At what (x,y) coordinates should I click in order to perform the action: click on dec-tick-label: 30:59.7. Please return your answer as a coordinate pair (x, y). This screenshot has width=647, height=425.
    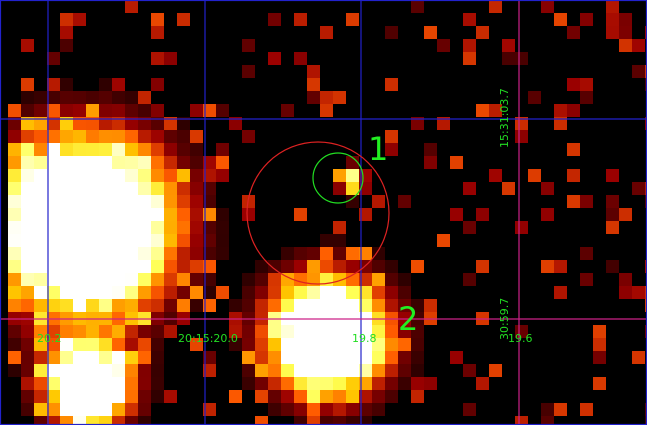
    Looking at the image, I should click on (504, 319).